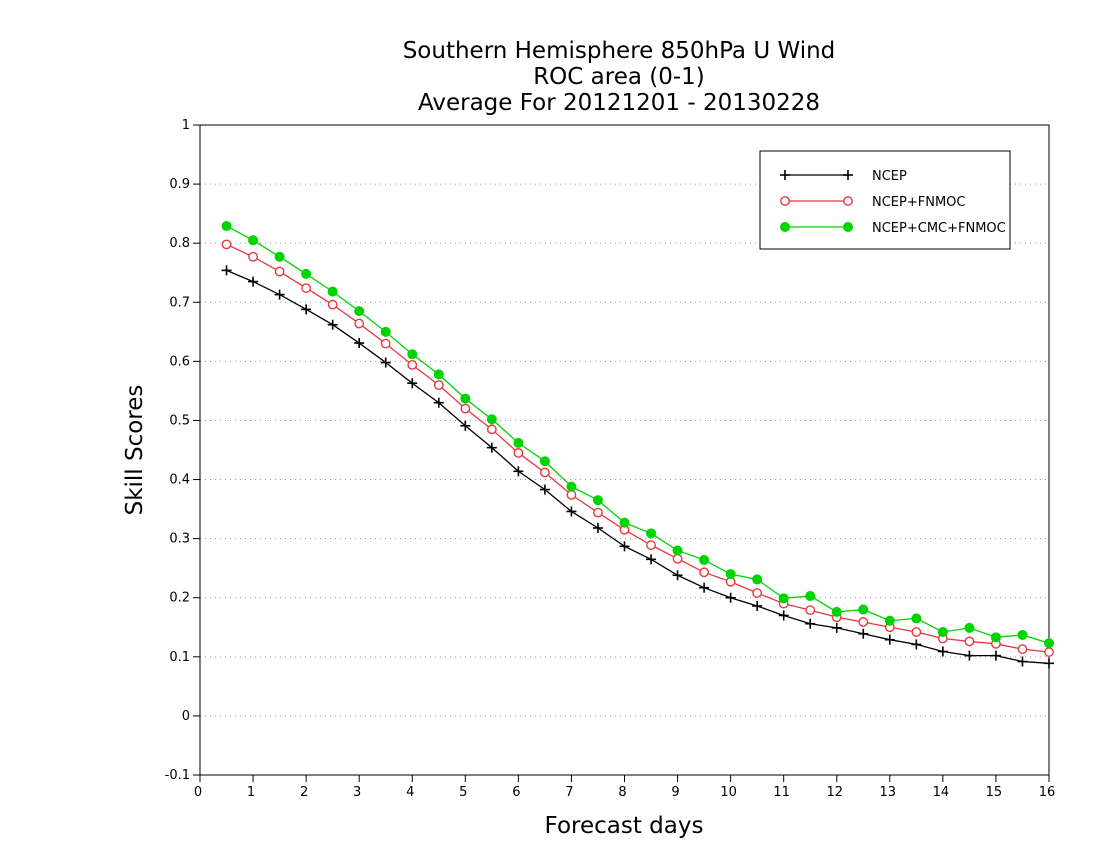 The height and width of the screenshot is (850, 1100). Describe the element at coordinates (622, 792) in the screenshot. I see `x-tick-label: 8` at that location.